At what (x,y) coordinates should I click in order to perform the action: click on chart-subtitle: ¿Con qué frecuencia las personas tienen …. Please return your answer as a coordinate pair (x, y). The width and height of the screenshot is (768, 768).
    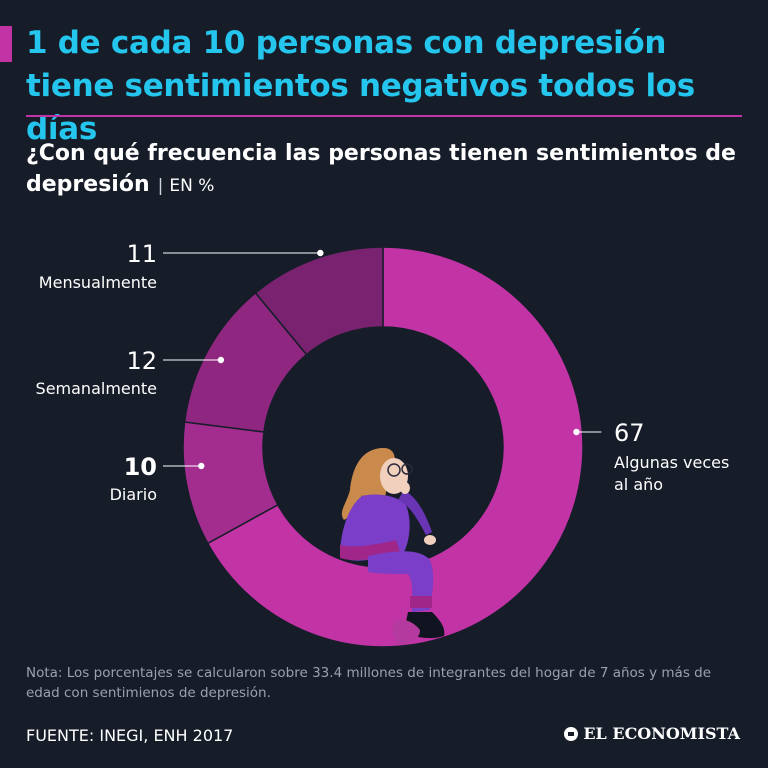
    Looking at the image, I should click on (386, 170).